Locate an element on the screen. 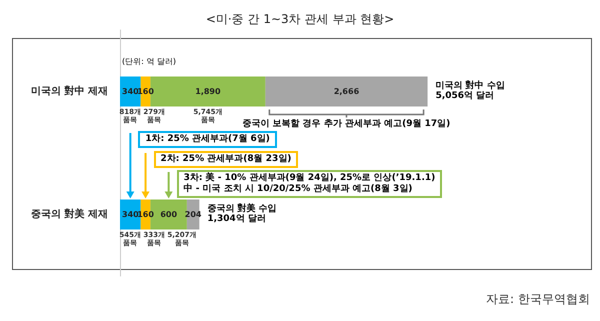  annotation: 1차: 25% 관세부과(7월 6일) is located at coordinates (207, 139).